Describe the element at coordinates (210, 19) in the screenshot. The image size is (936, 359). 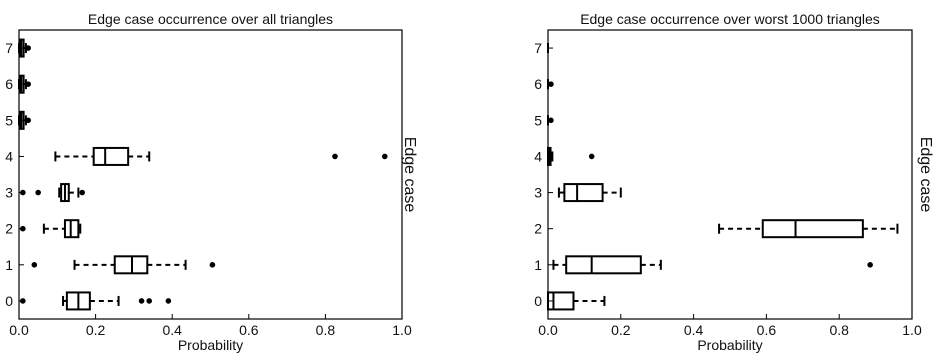
I see `chart-title: Edge case occurrence over all triangles` at that location.